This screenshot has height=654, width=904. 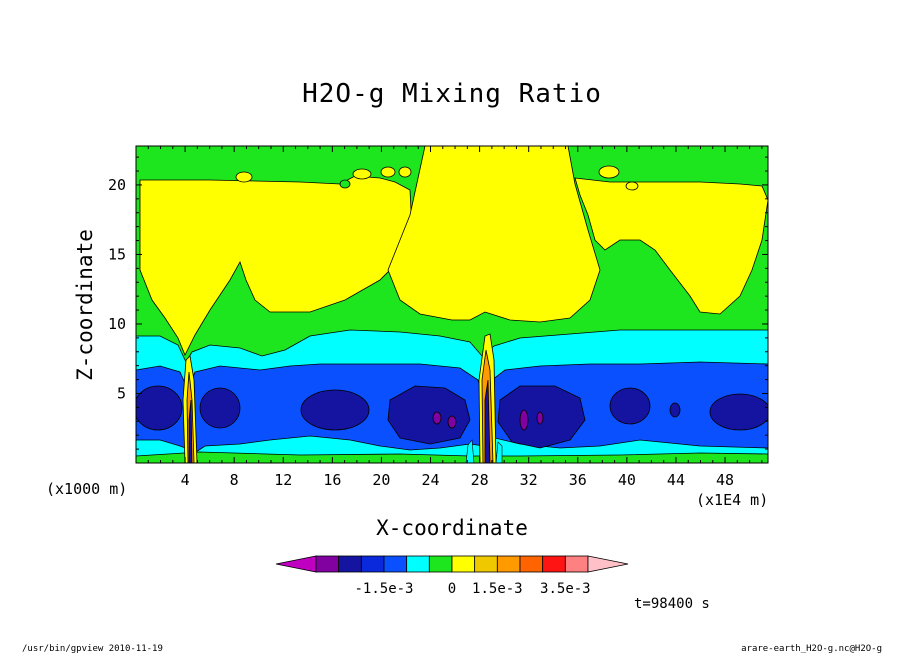 What do you see at coordinates (732, 500) in the screenshot?
I see `x-scale-note: (x1E4 m)` at bounding box center [732, 500].